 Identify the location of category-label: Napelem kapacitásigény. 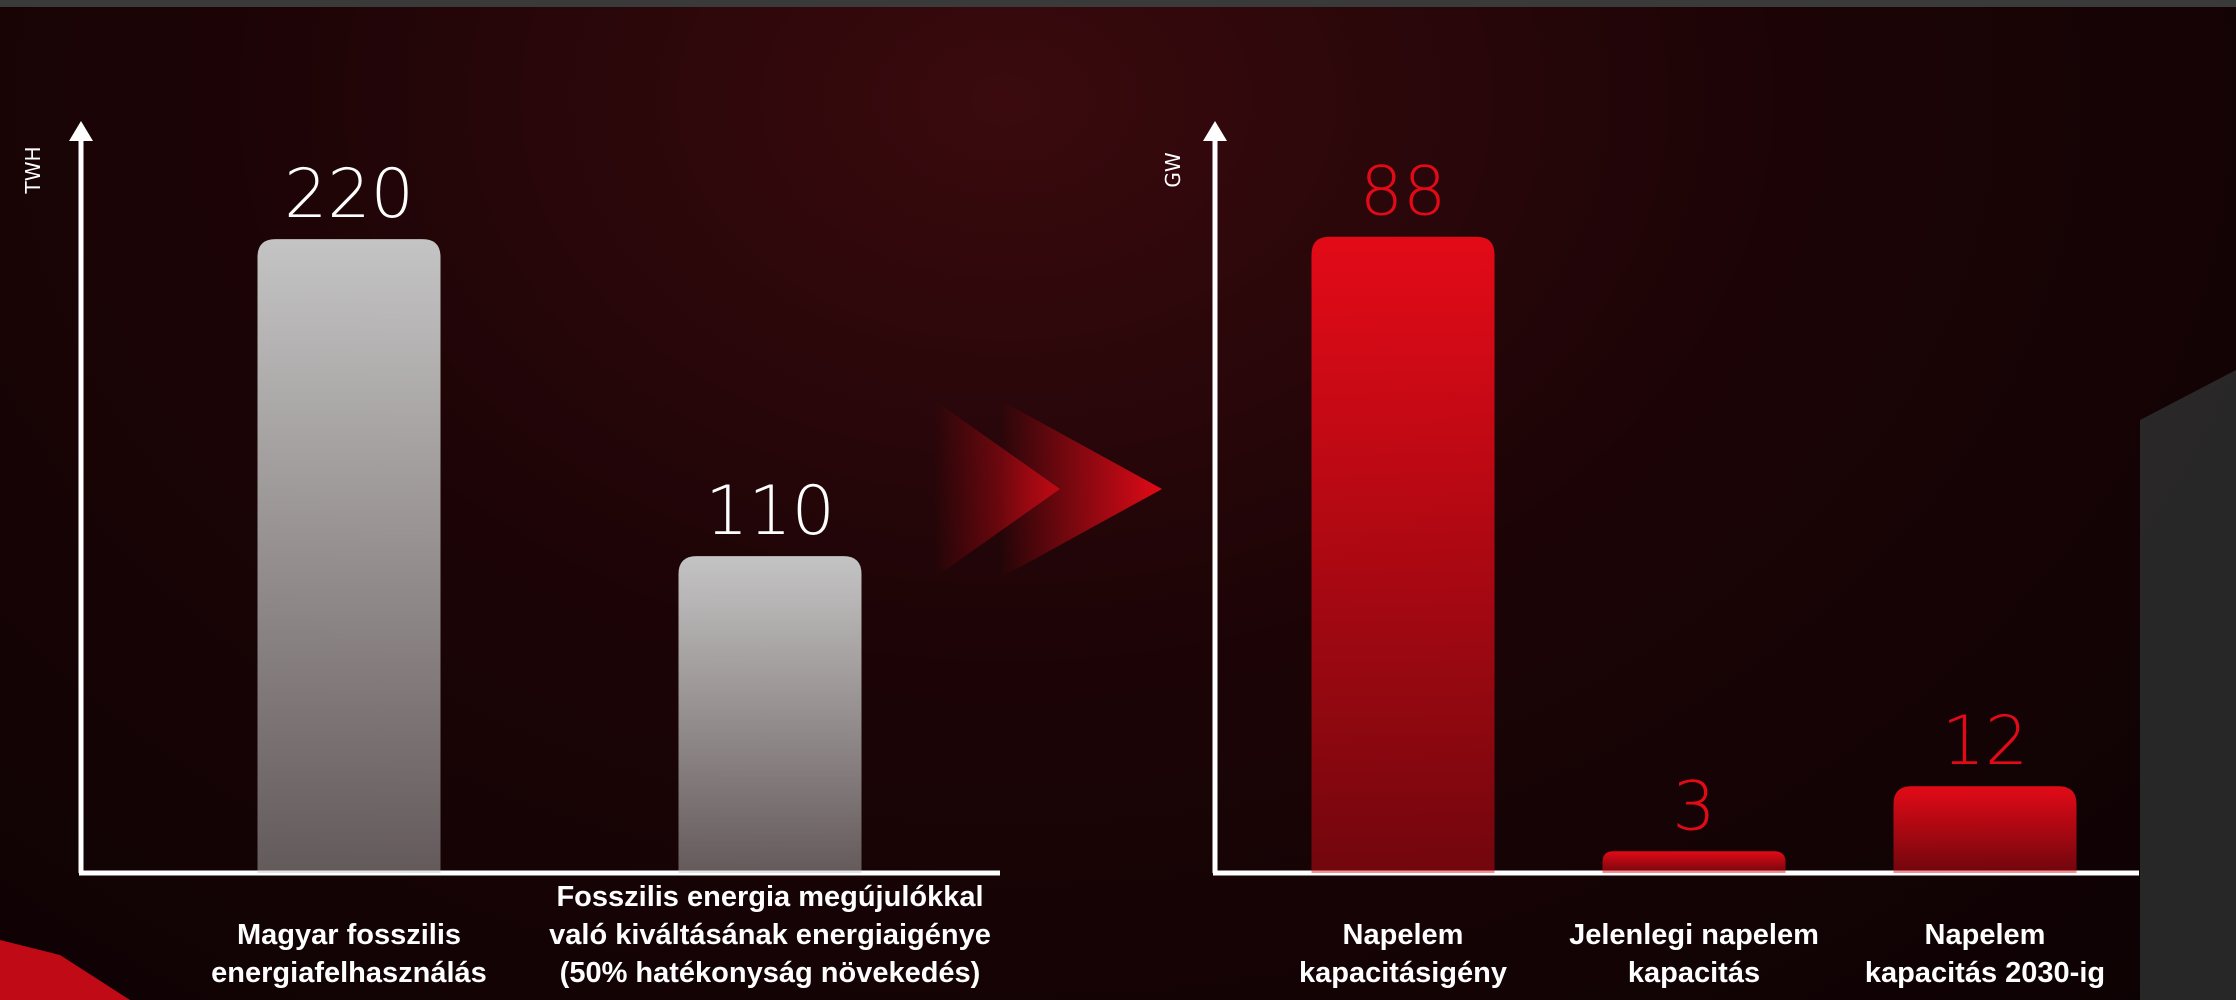
(1403, 954).